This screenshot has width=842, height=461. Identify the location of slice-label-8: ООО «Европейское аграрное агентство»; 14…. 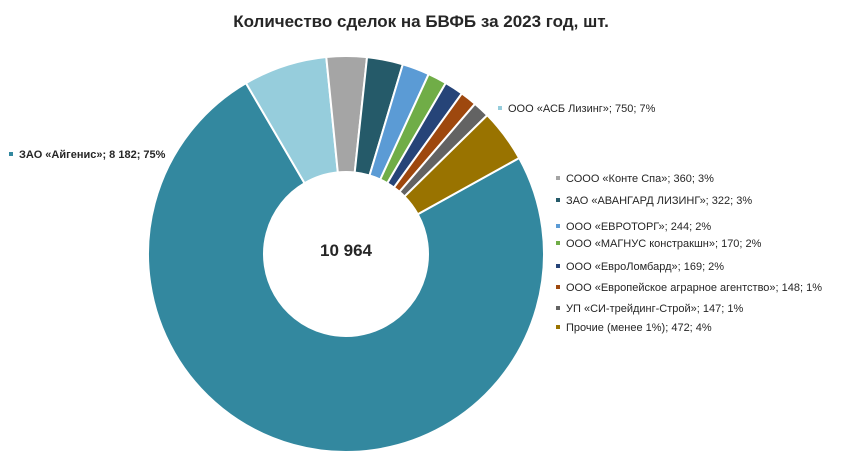
(694, 288).